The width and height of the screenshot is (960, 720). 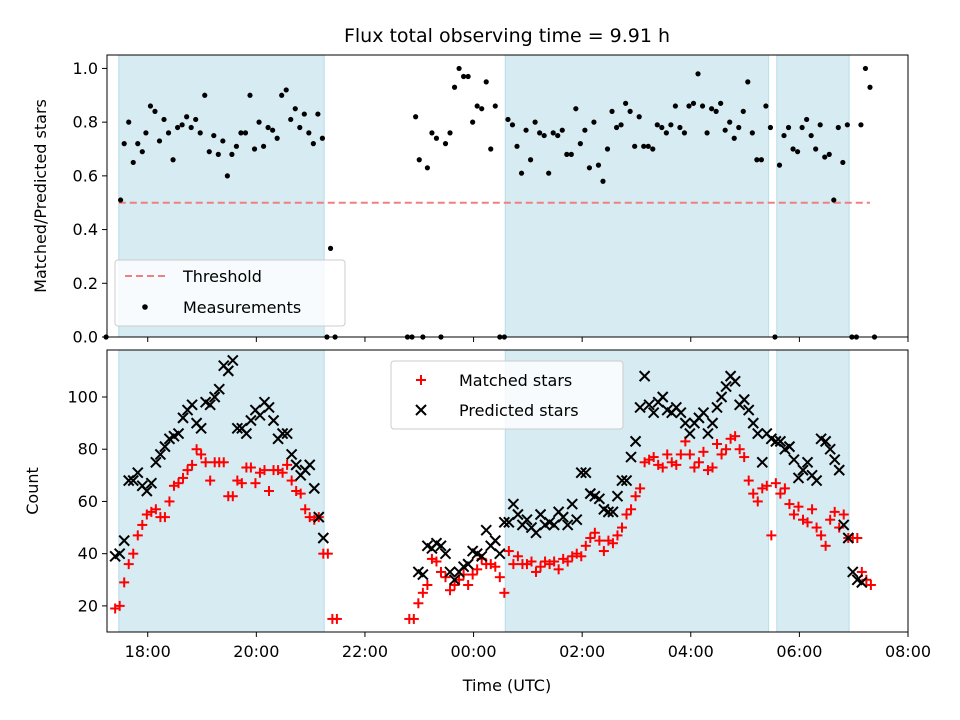 I want to click on x-tick-label: 06:00, so click(x=799, y=651).